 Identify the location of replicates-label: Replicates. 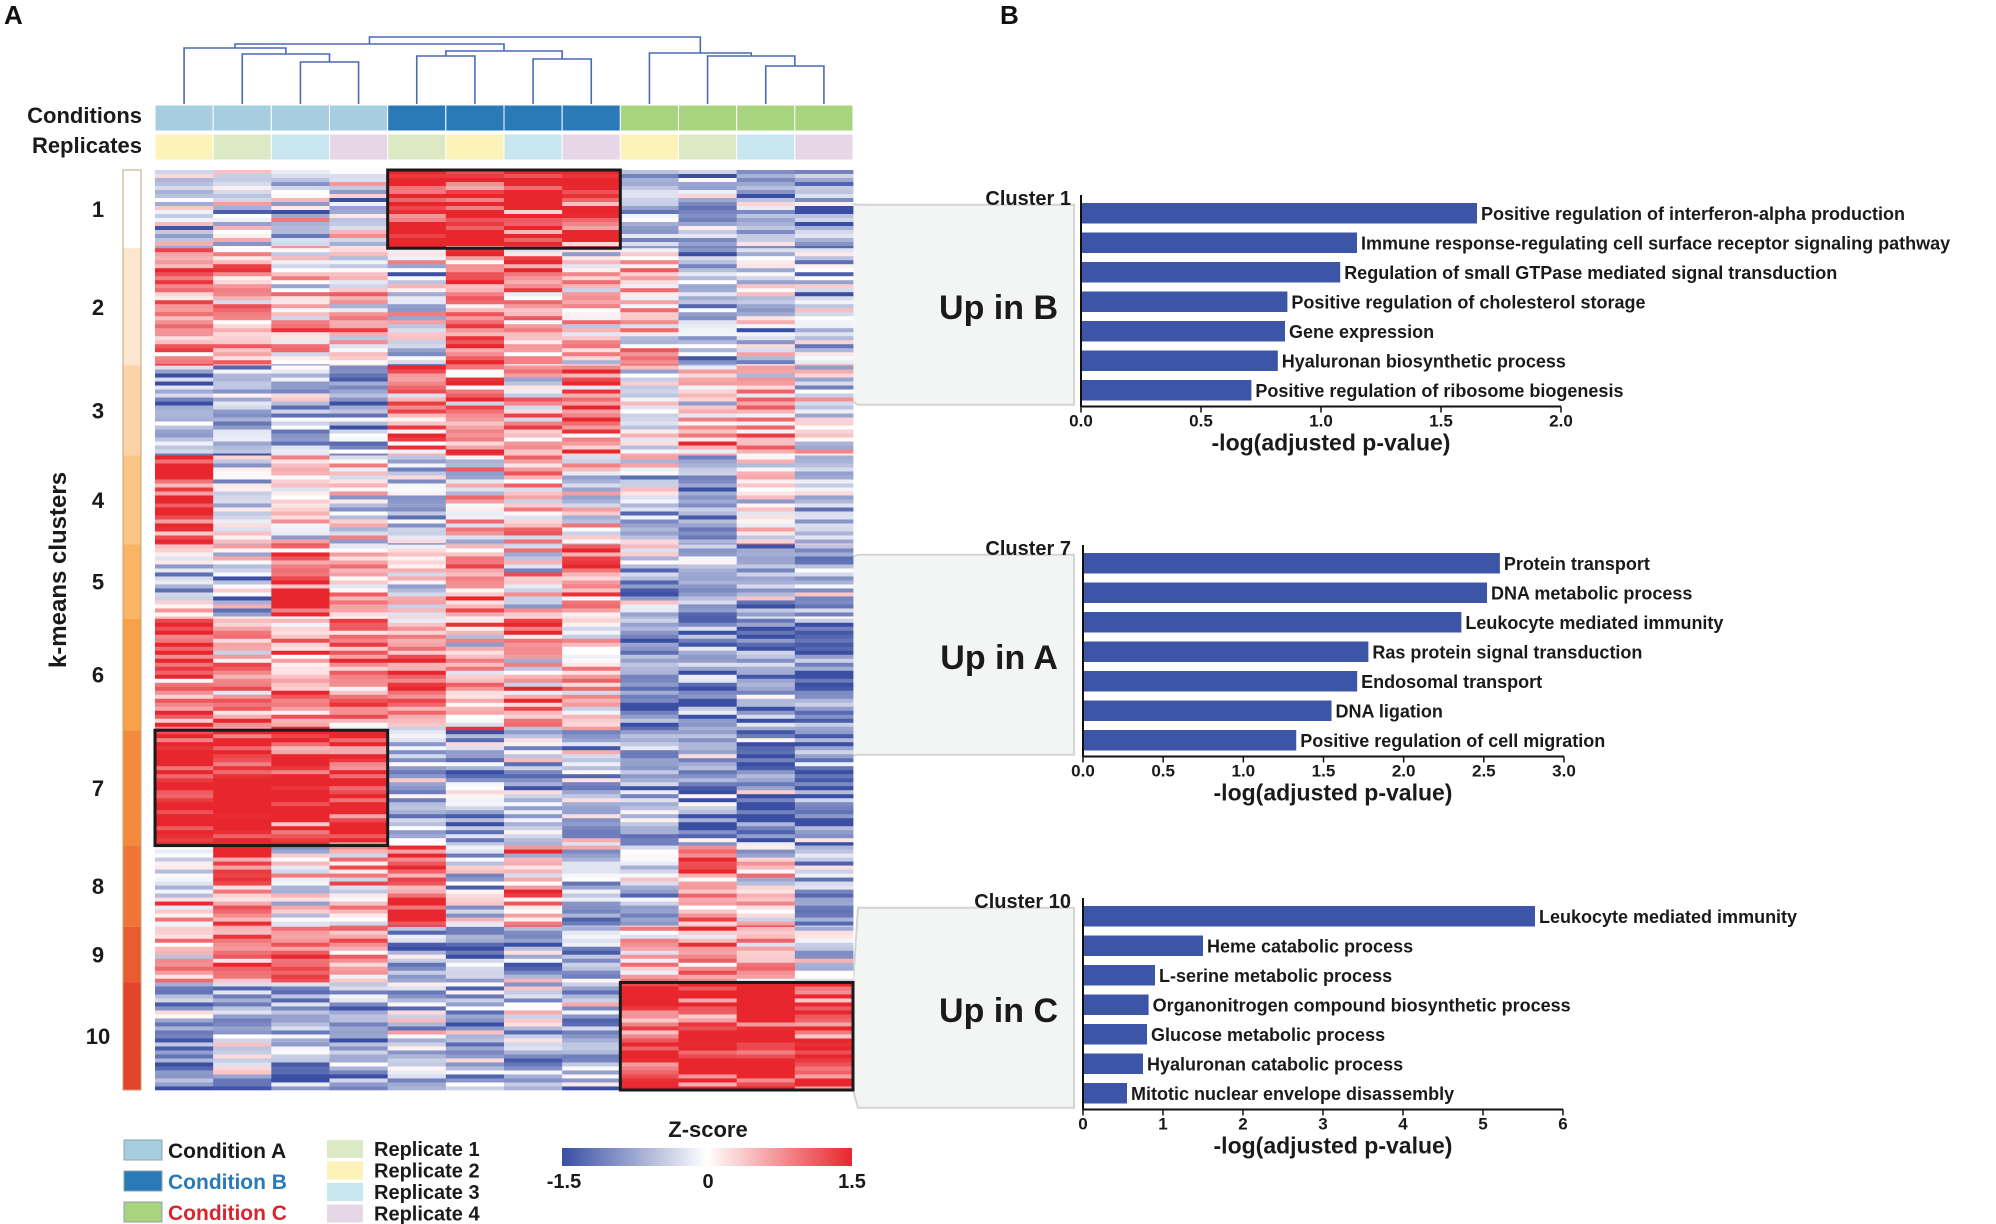
(87, 145).